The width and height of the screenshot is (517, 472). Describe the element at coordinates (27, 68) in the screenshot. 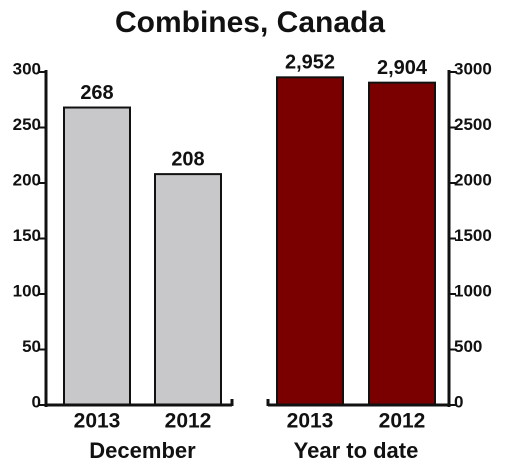

I see `y-tick-label: 300` at that location.